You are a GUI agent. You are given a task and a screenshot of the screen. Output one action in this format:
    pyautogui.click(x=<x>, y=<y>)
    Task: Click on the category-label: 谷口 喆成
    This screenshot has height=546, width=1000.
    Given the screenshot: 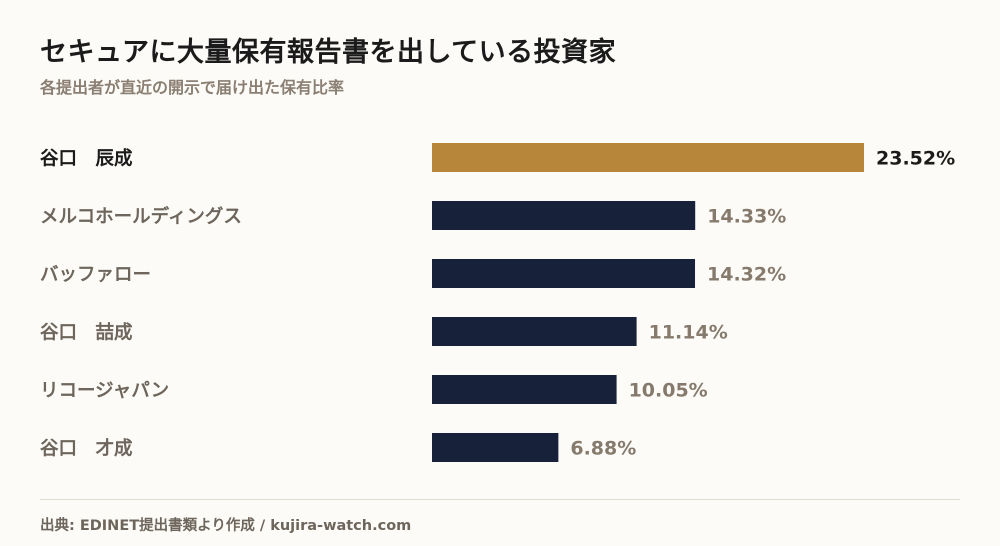 What is the action you would take?
    pyautogui.click(x=86, y=333)
    